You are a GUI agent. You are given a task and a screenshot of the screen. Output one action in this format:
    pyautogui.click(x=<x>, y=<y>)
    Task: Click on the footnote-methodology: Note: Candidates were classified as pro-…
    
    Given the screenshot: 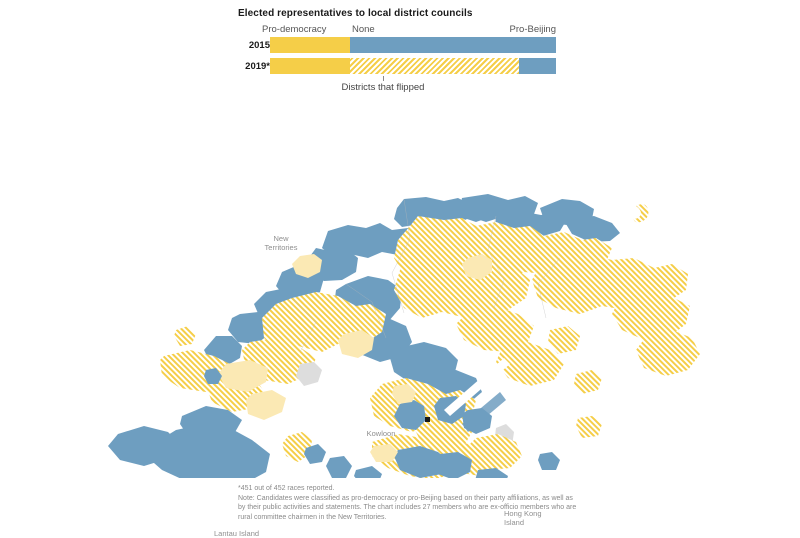 What is the action you would take?
    pyautogui.click(x=407, y=507)
    